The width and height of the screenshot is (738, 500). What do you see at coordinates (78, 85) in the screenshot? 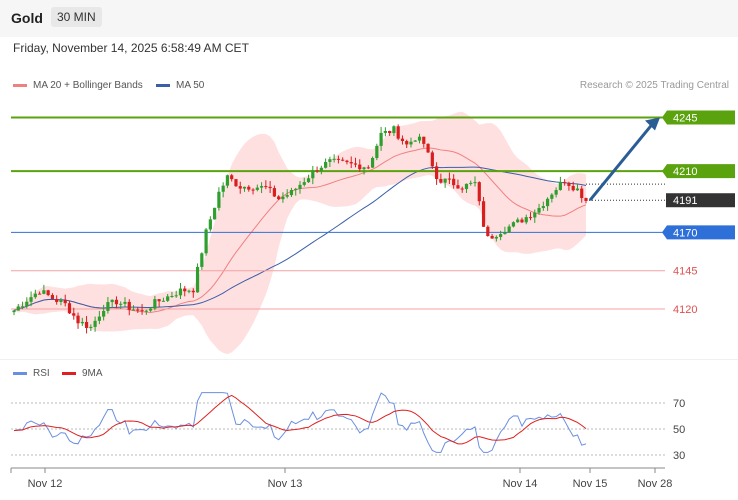
I see `legend-ma20: MA 20 + Bollinger Bands` at bounding box center [78, 85].